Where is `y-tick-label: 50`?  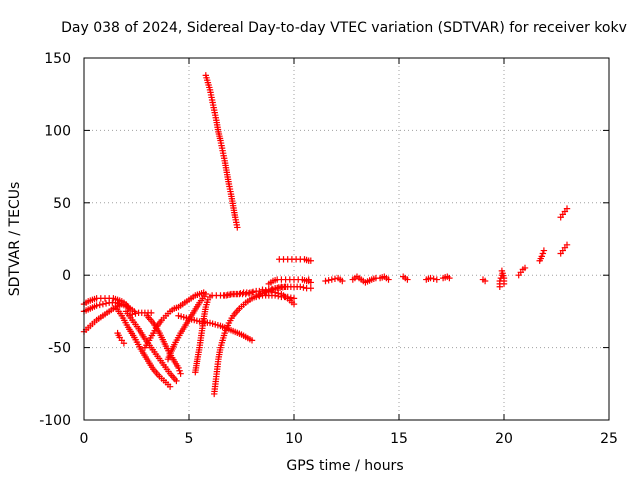
y-tick-label: 50 is located at coordinates (62, 204).